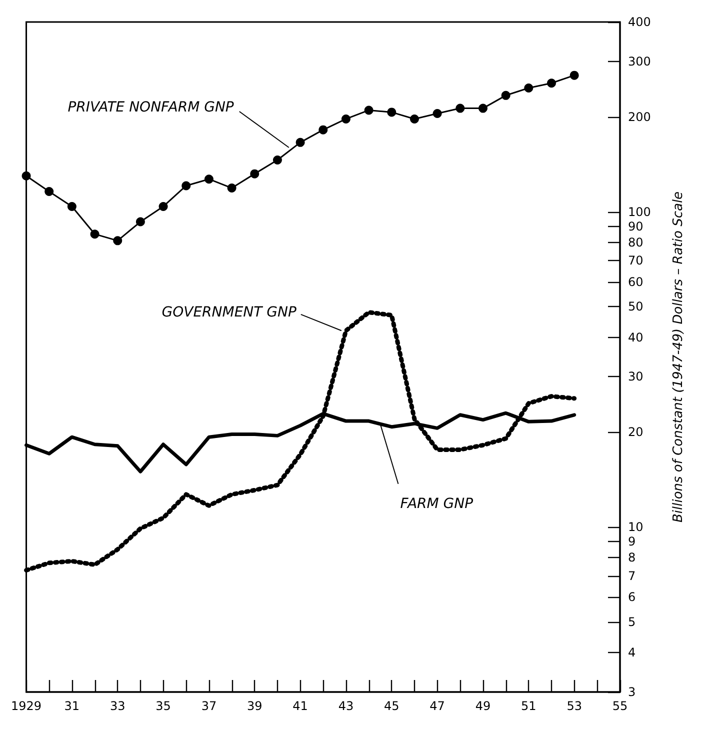 The image size is (712, 732). What do you see at coordinates (346, 706) in the screenshot?
I see `x-tick-label: 43` at bounding box center [346, 706].